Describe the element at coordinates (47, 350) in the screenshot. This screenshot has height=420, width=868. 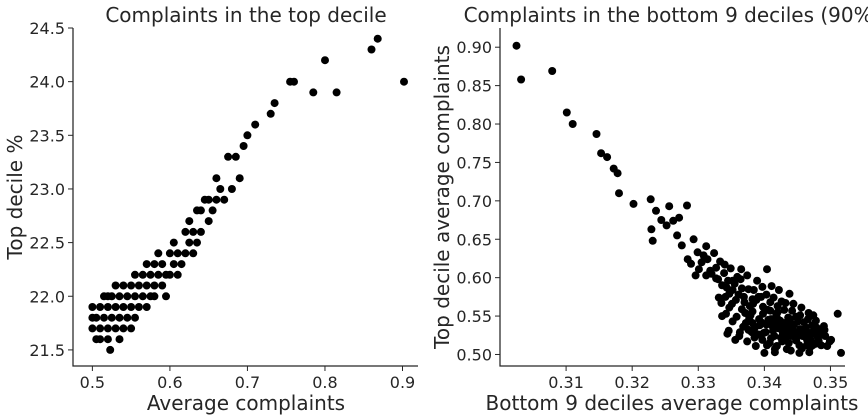
I see `left-y-tick-label: 21.5` at that location.